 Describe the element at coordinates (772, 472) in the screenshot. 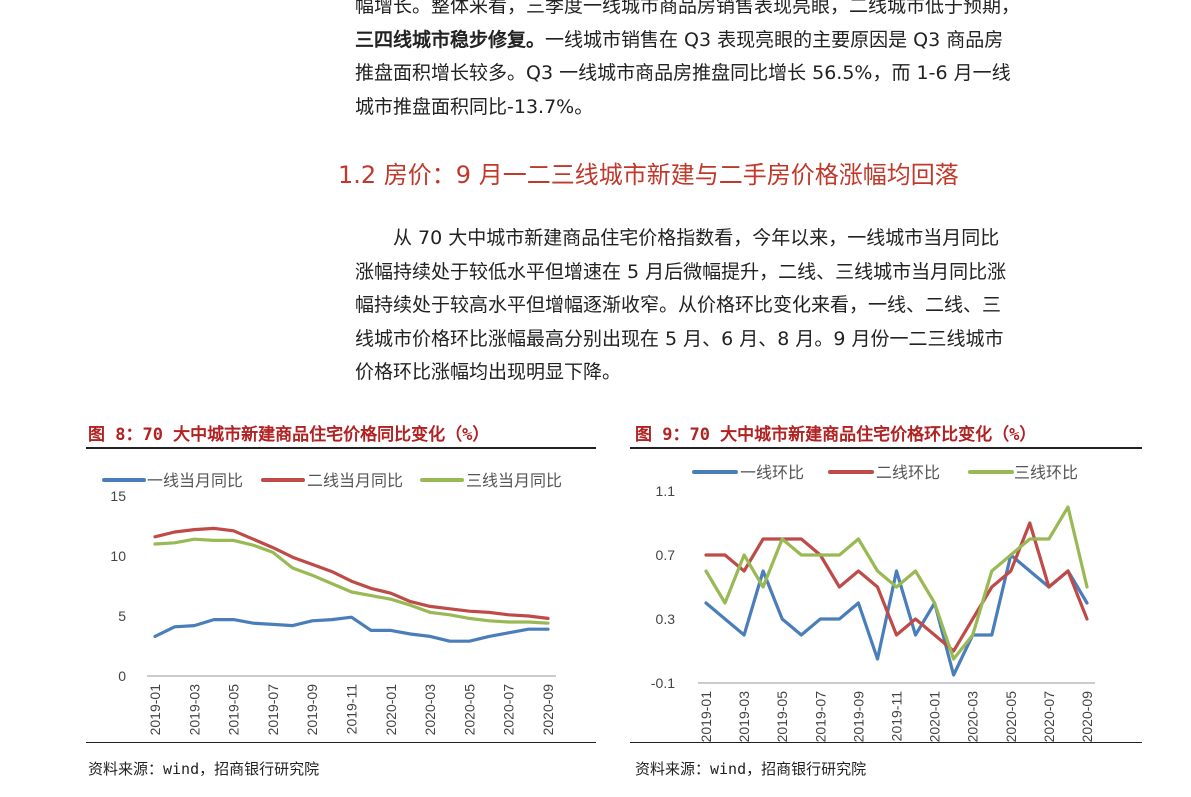

I see `fig9-legend-label-1: 一线环比` at that location.